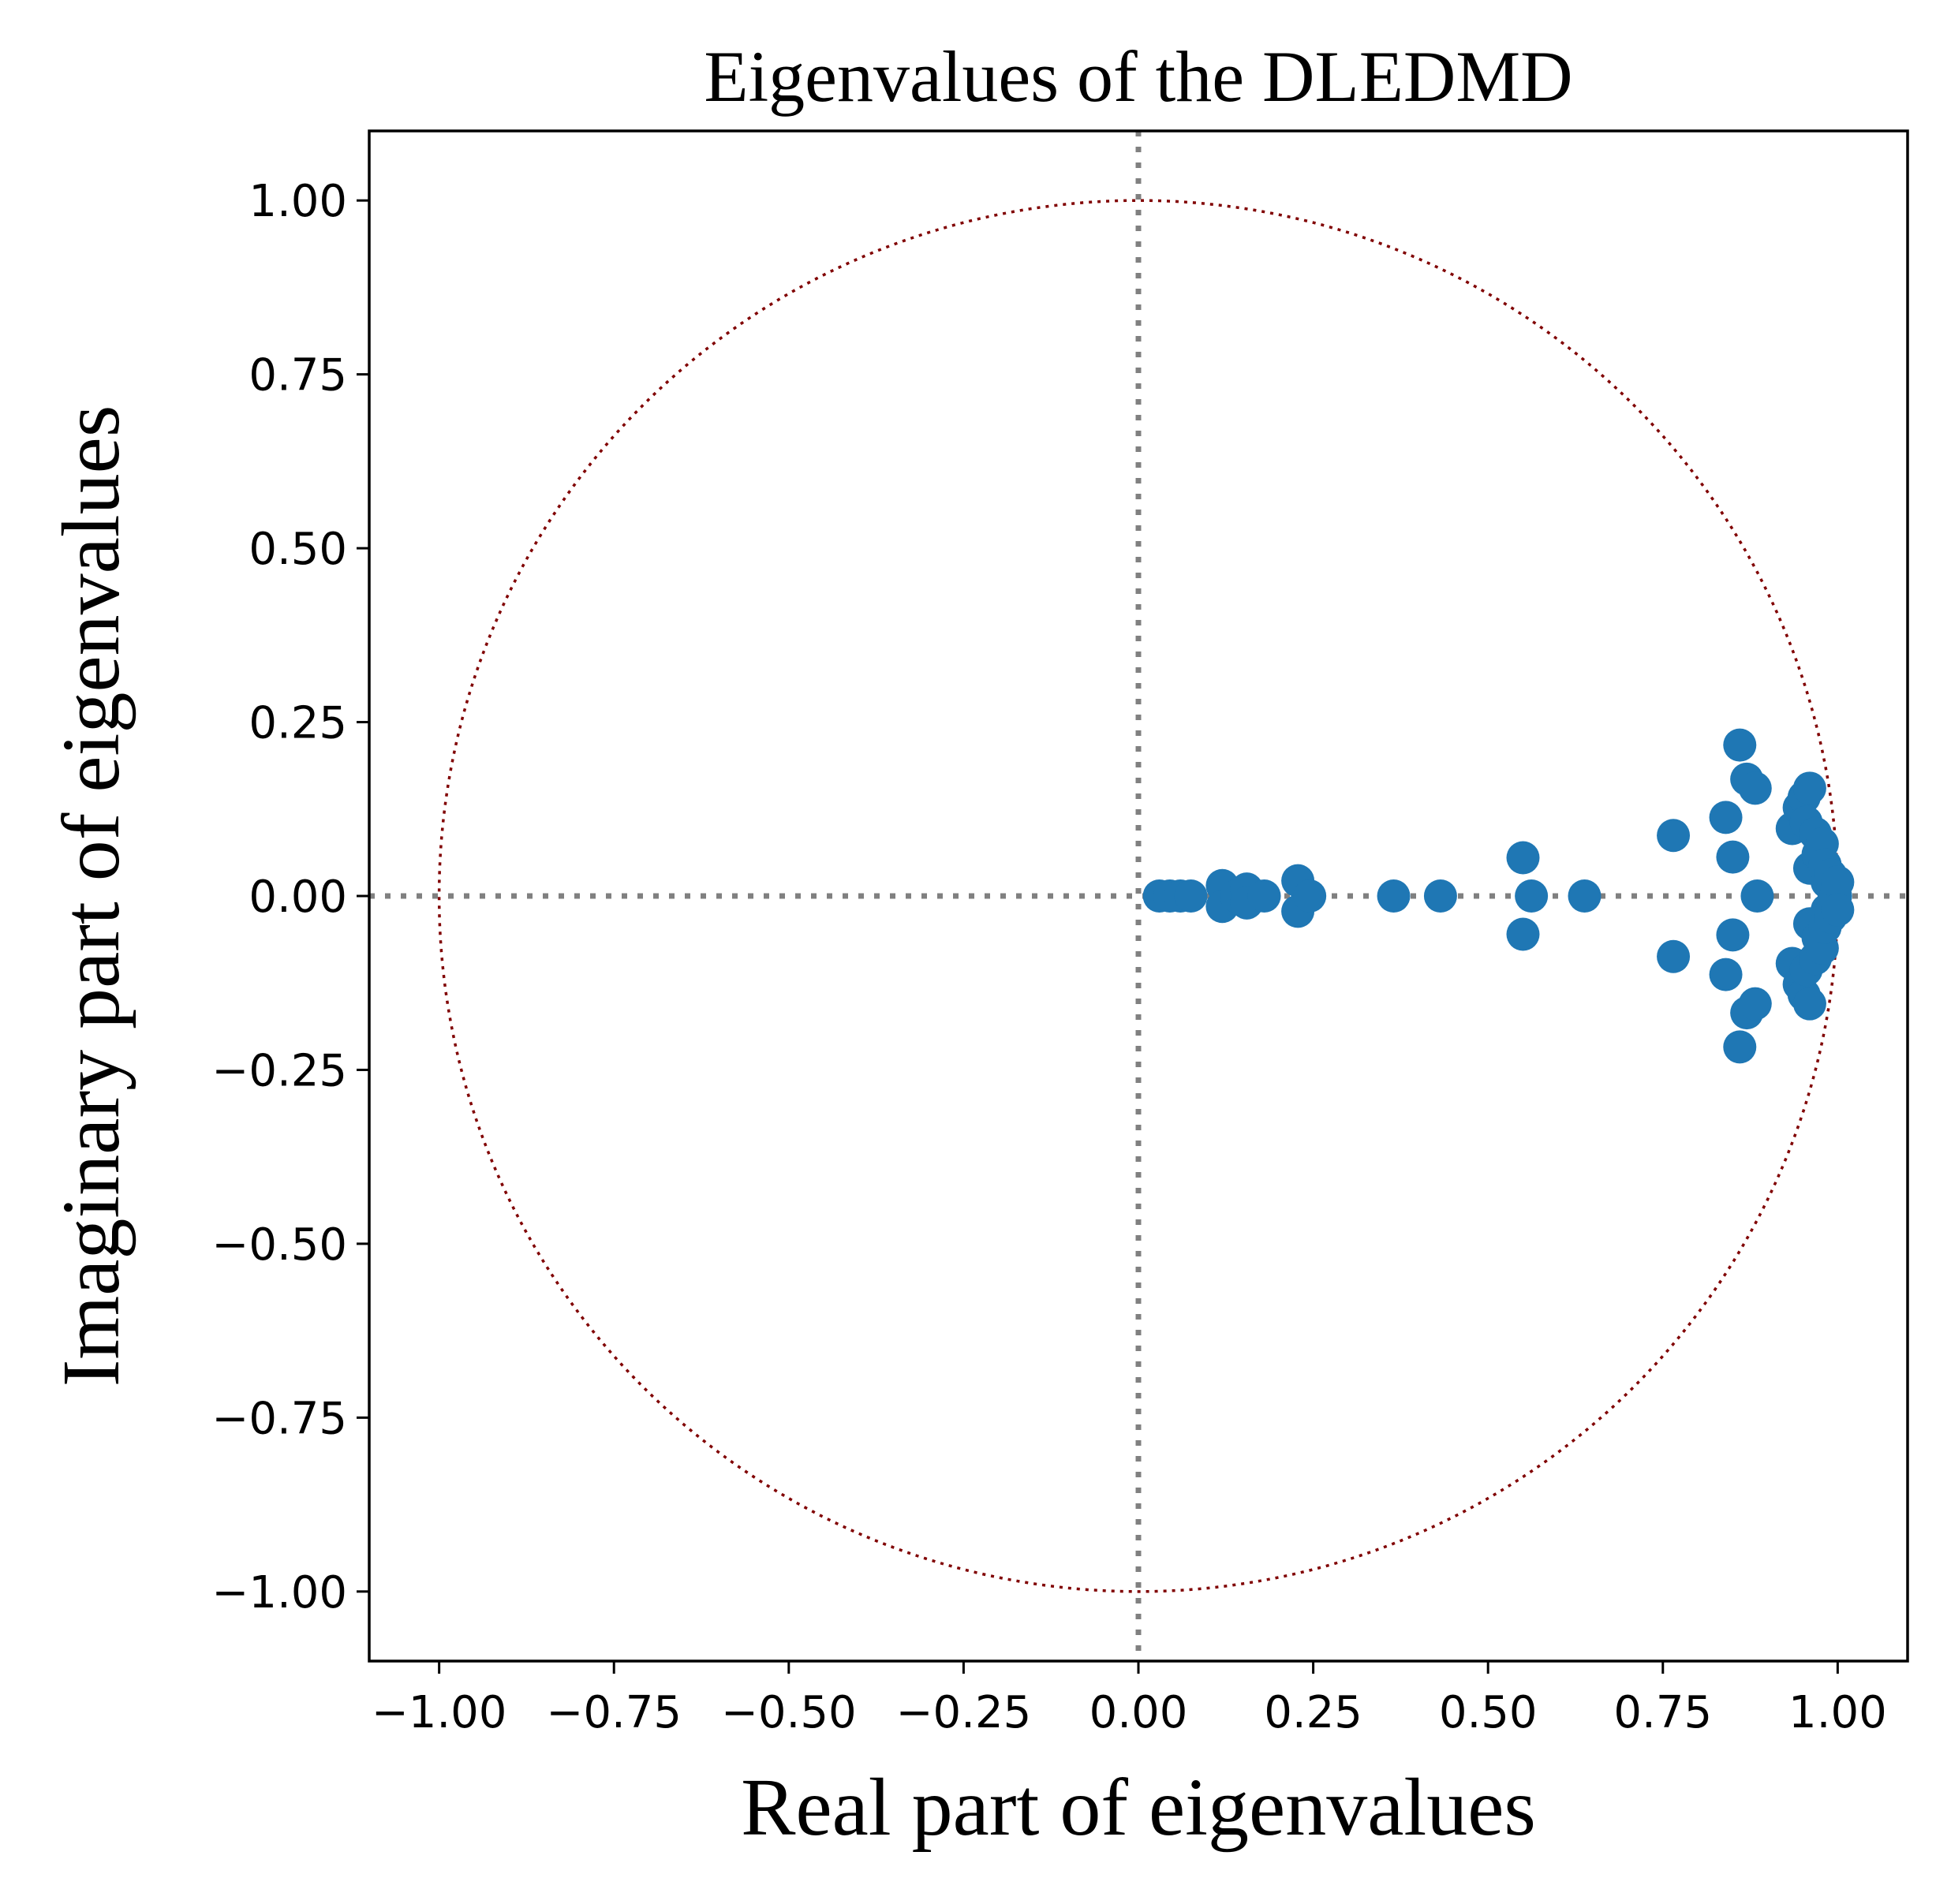  I want to click on x-tick-label: 0.25, so click(1313, 1712).